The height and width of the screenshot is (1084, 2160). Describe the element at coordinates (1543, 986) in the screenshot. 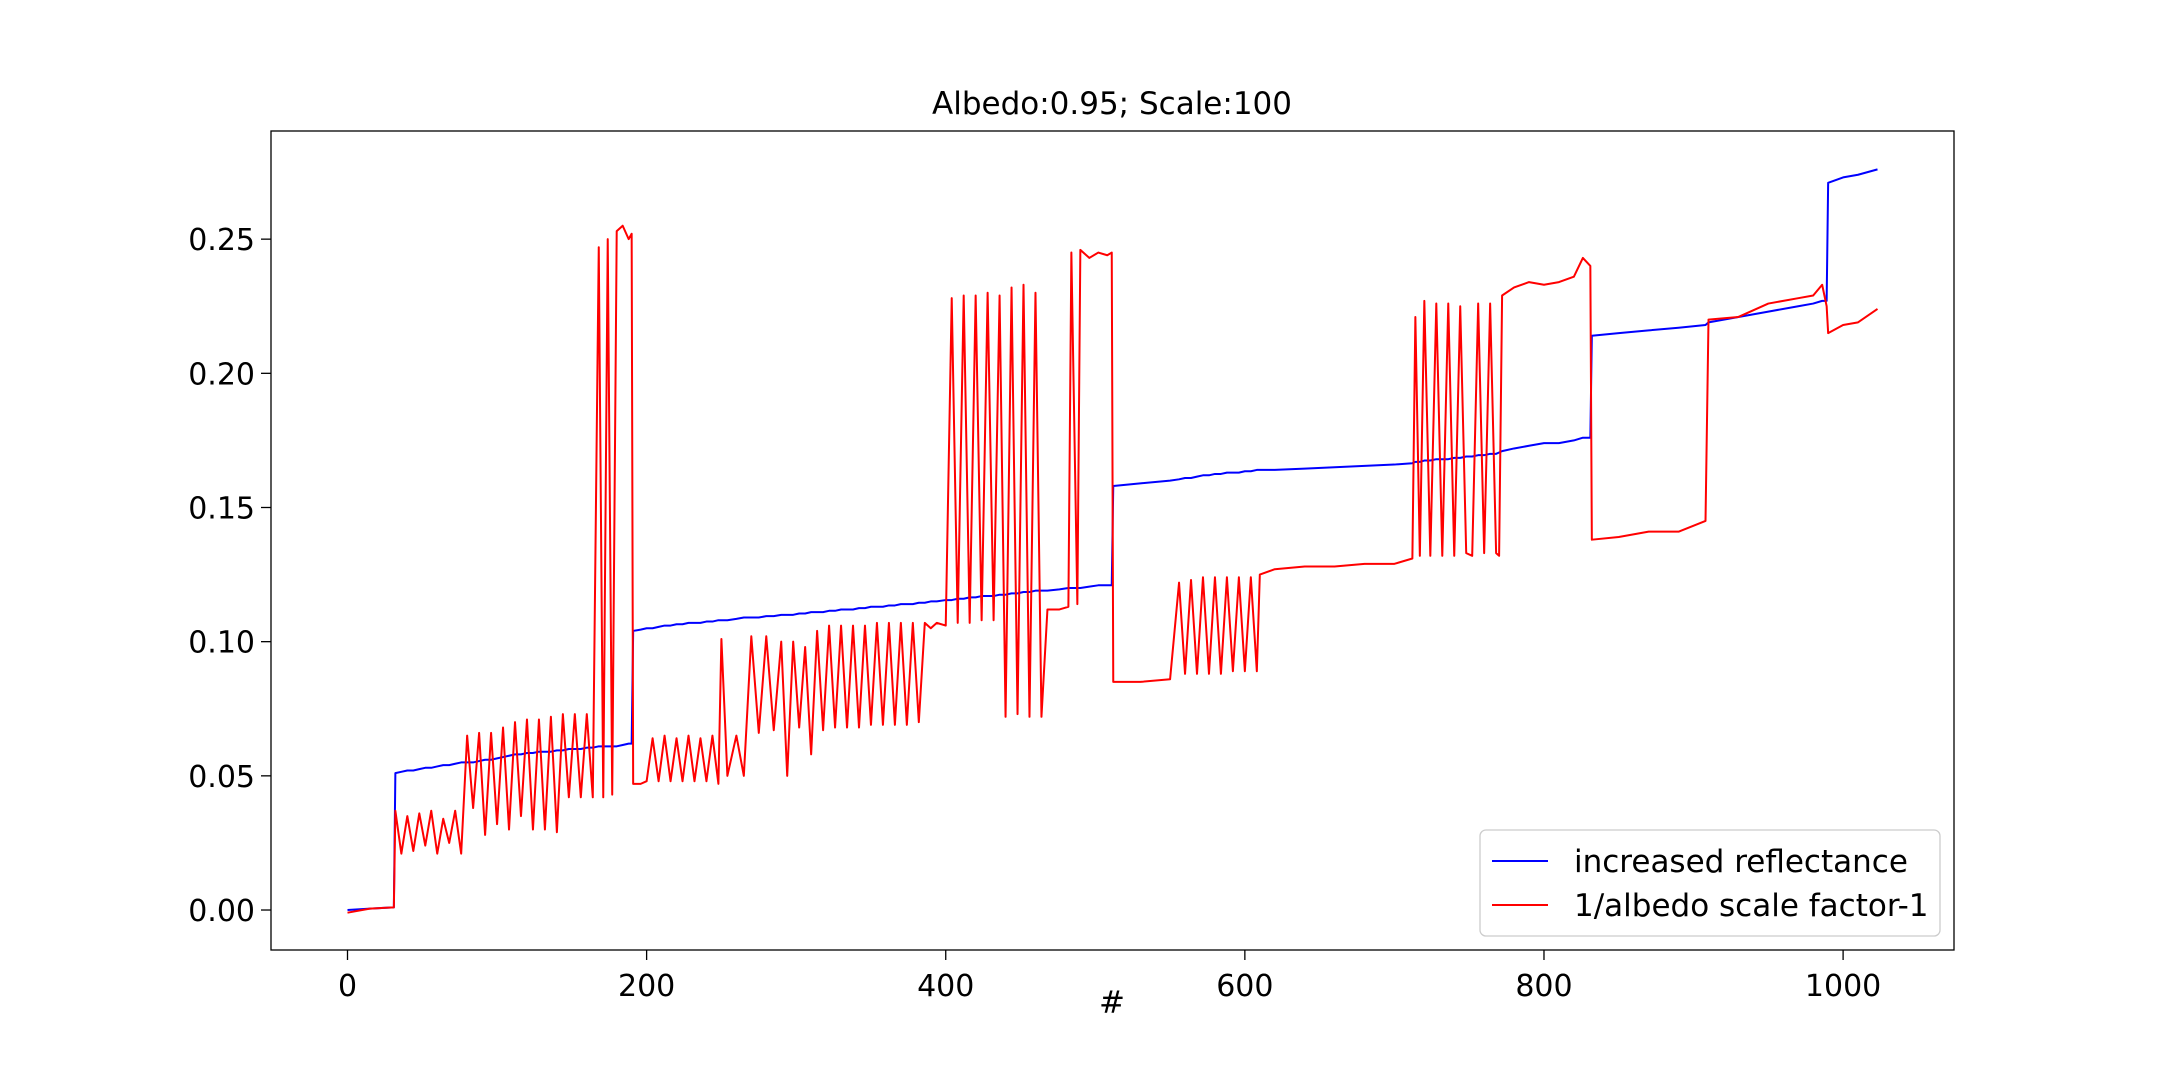

I see `x-tick-label: 800` at that location.